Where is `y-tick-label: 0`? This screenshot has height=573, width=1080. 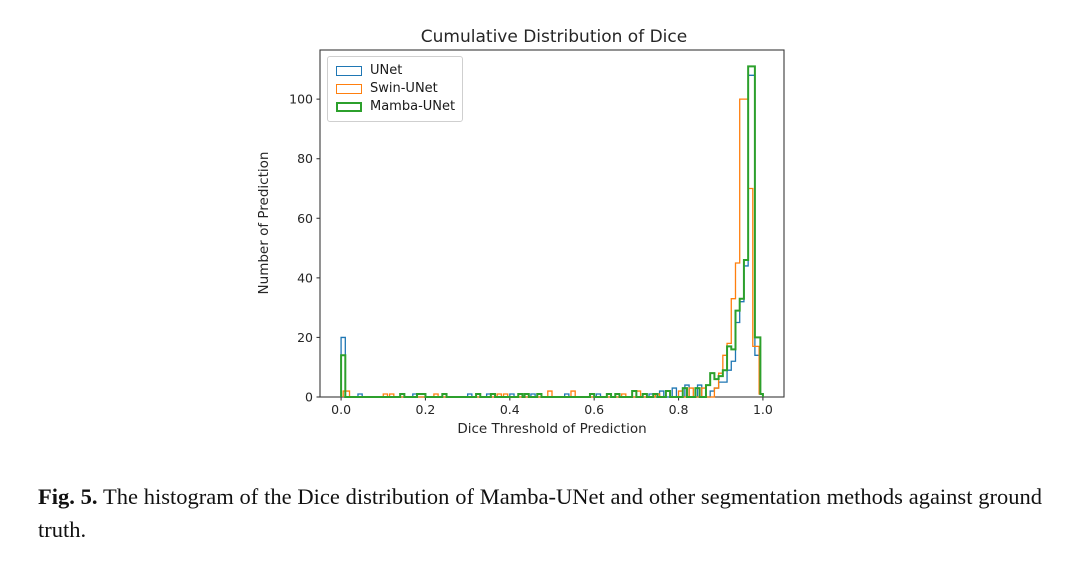 y-tick-label: 0 is located at coordinates (309, 397).